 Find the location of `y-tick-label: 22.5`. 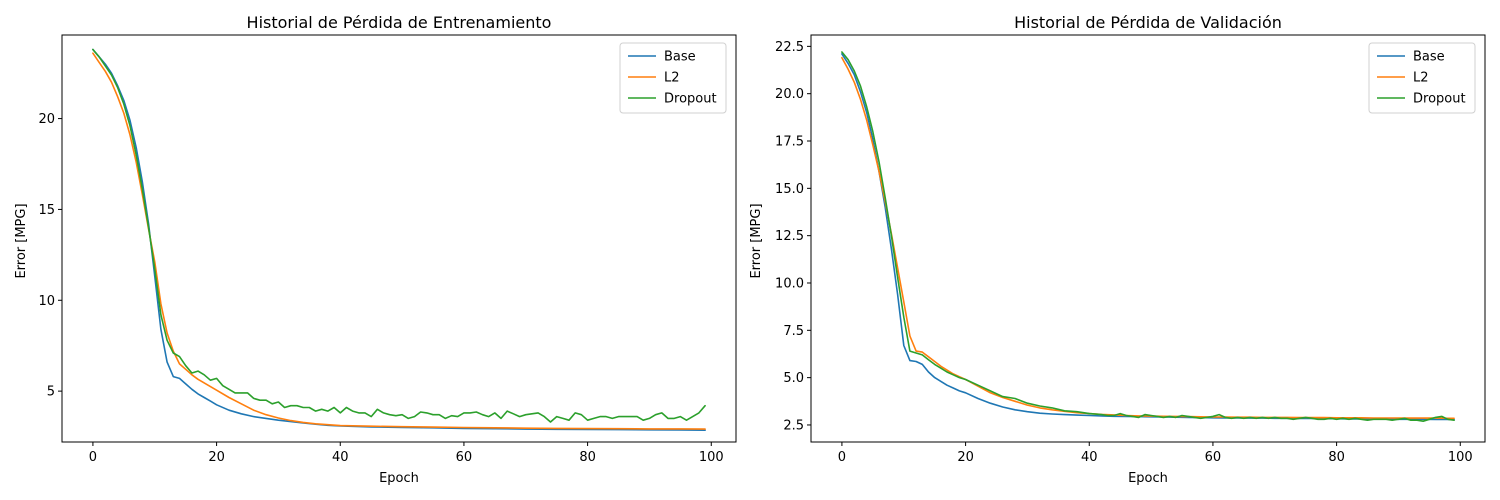

y-tick-label: 22.5 is located at coordinates (789, 47).